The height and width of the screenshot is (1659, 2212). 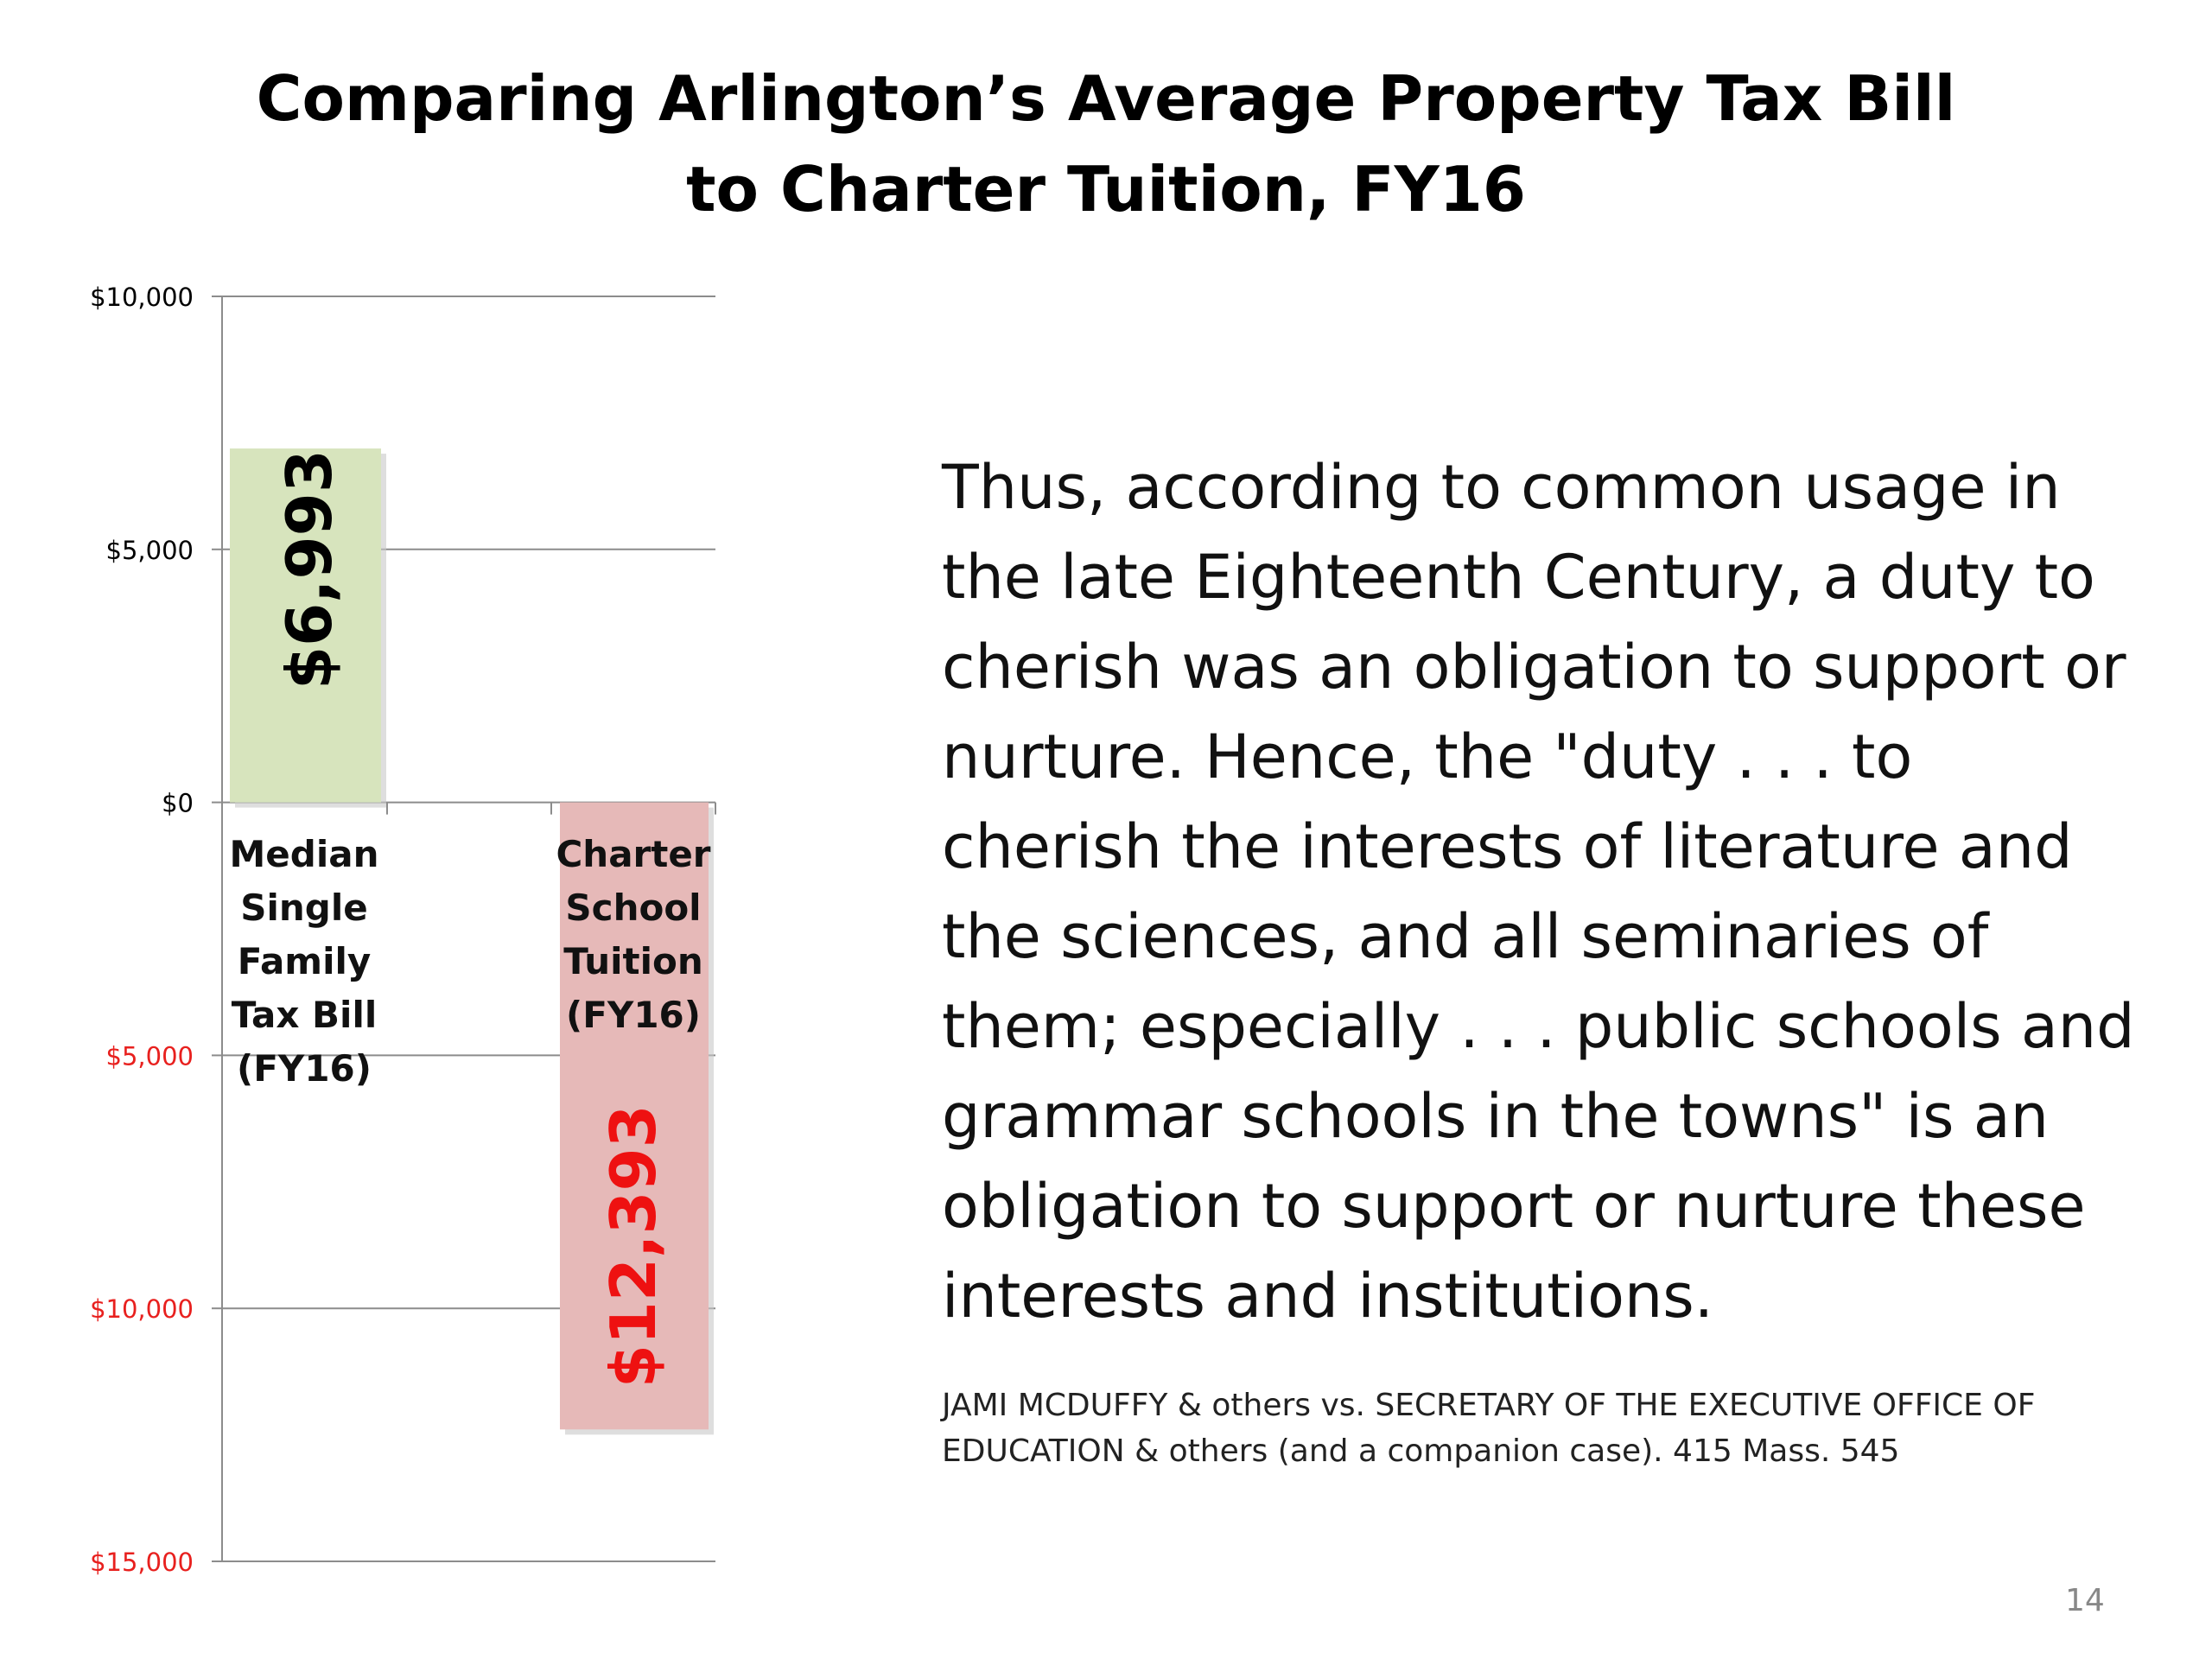 What do you see at coordinates (633, 908) in the screenshot?
I see `category-label: School` at bounding box center [633, 908].